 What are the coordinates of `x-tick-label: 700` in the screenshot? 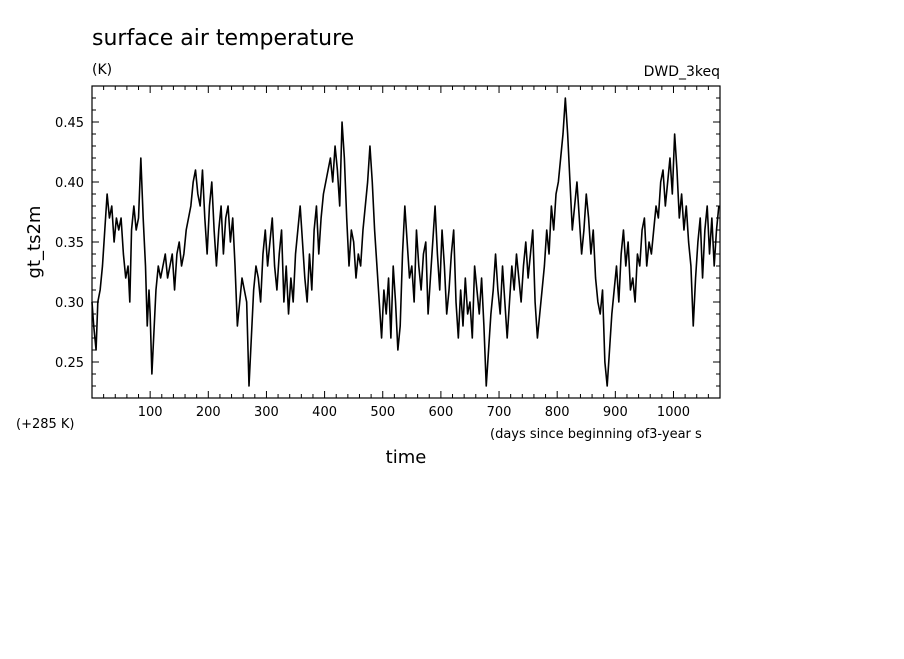 It's located at (499, 412).